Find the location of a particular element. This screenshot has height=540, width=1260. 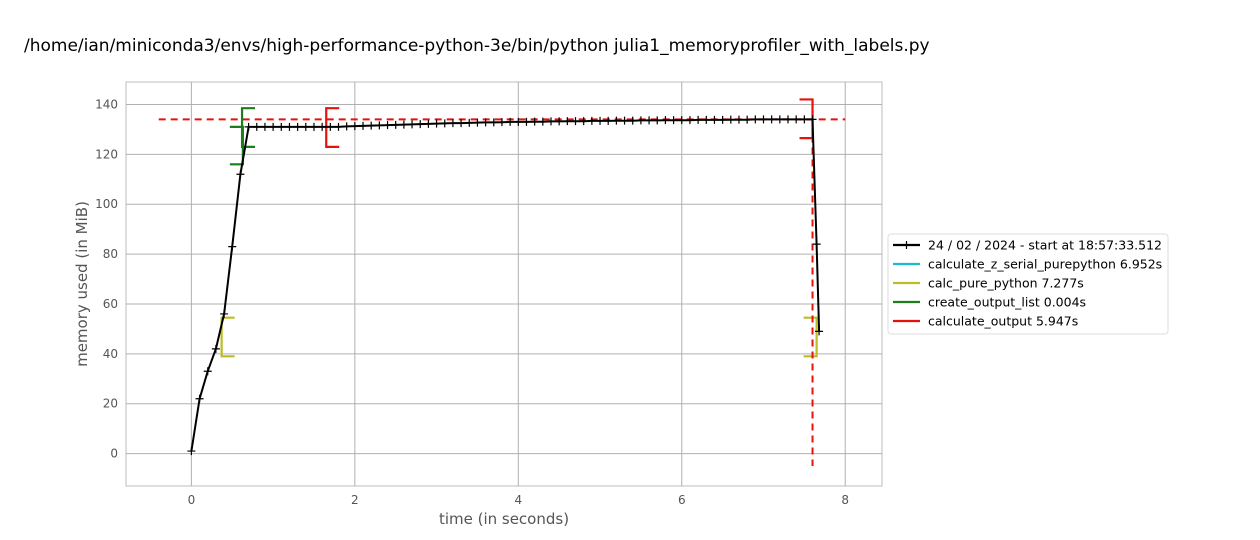

x-tick-label: 6 is located at coordinates (682, 500).